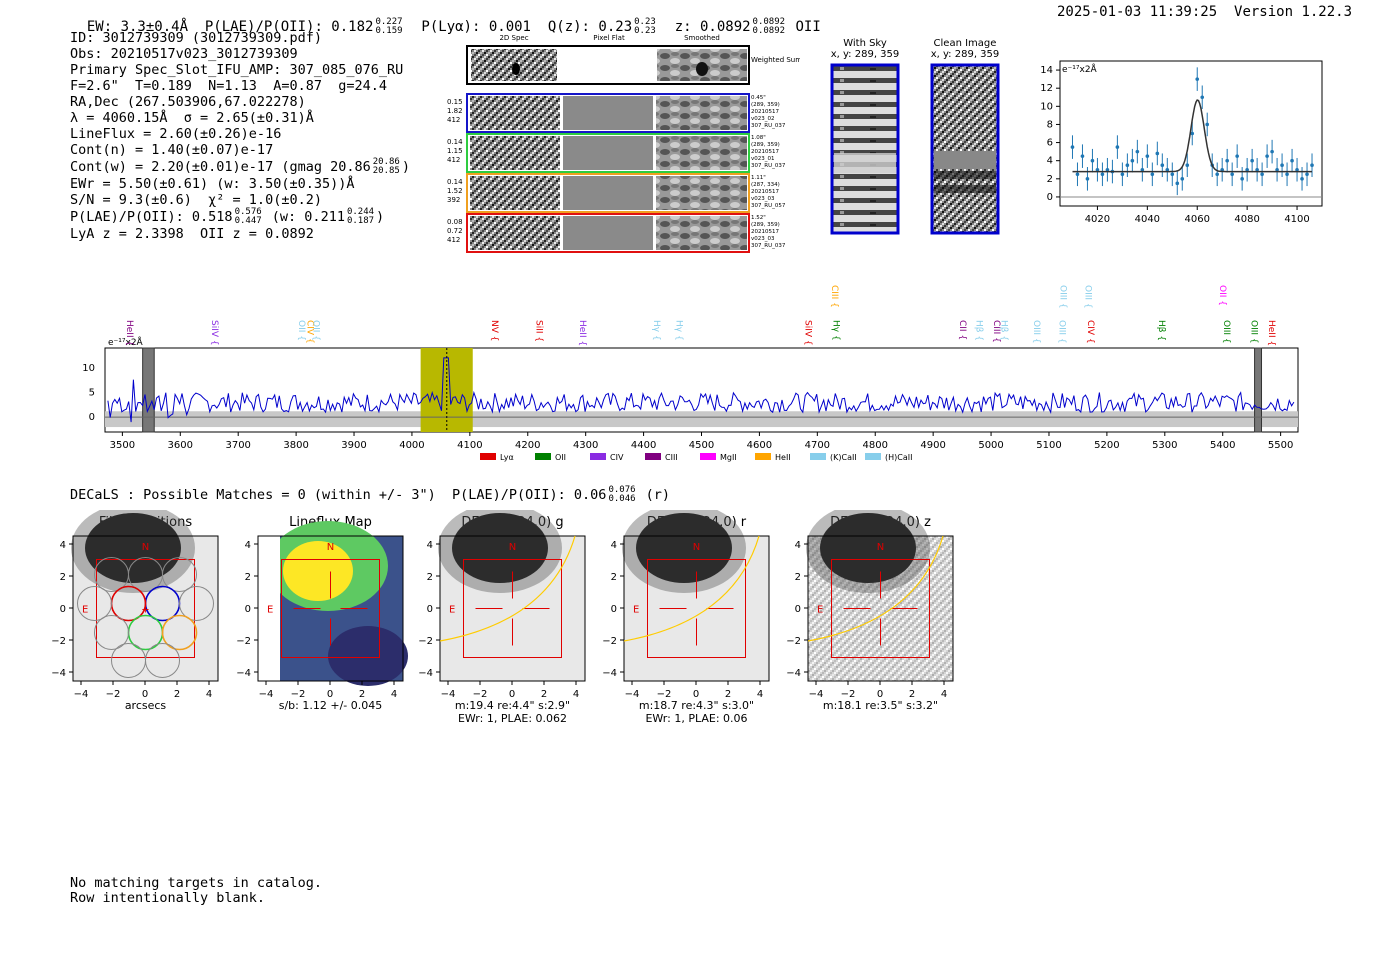 This screenshot has height=953, width=1400. What do you see at coordinates (763, 159) in the screenshot?
I see `cutout-row-meta: v023_01` at bounding box center [763, 159].